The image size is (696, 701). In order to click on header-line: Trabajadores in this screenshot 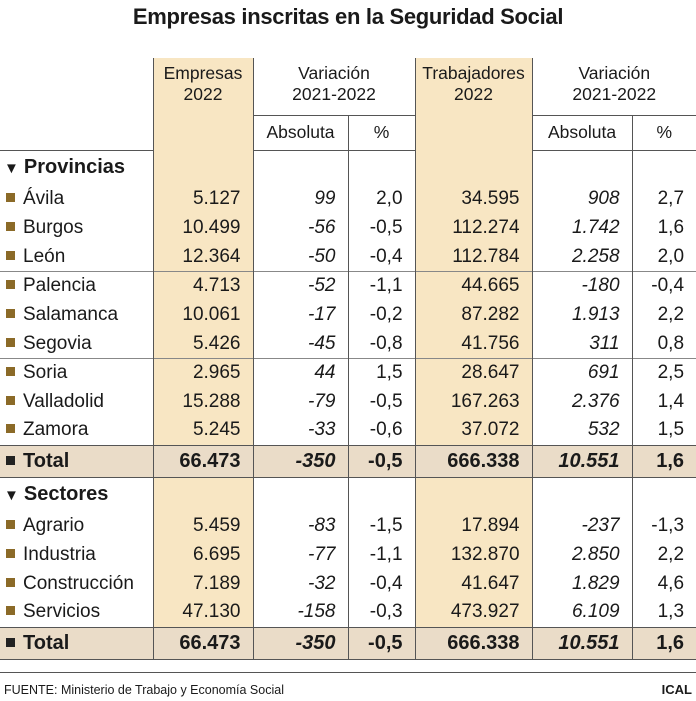, I will do `click(473, 73)`.